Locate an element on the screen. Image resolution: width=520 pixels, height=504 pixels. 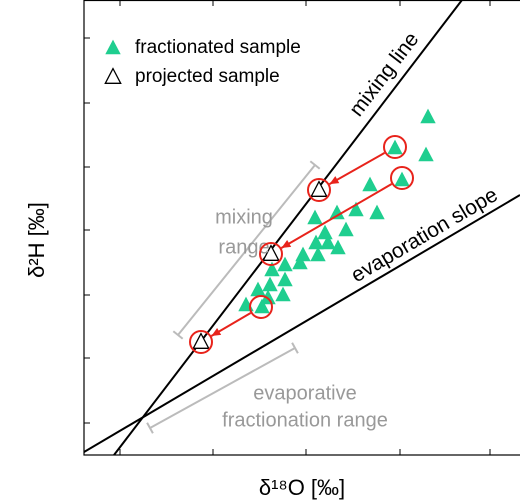
y-axis-label: δ²H [‰] is located at coordinates (36, 240).